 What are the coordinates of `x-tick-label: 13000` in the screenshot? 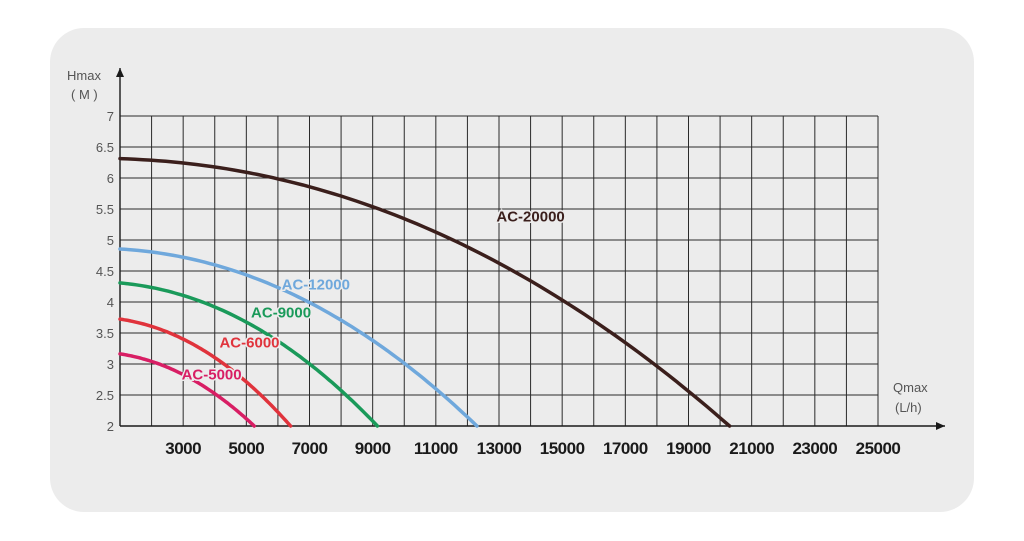 It's located at (499, 448).